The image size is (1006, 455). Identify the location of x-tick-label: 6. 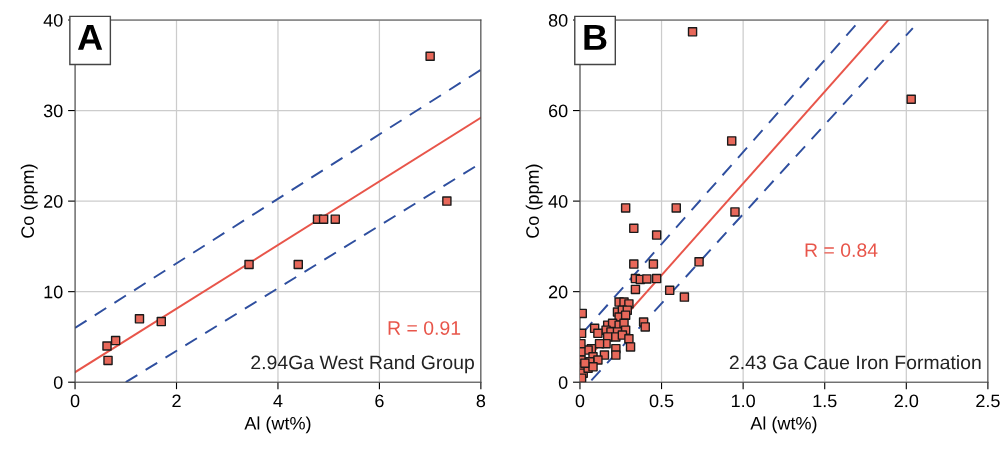
(379, 401).